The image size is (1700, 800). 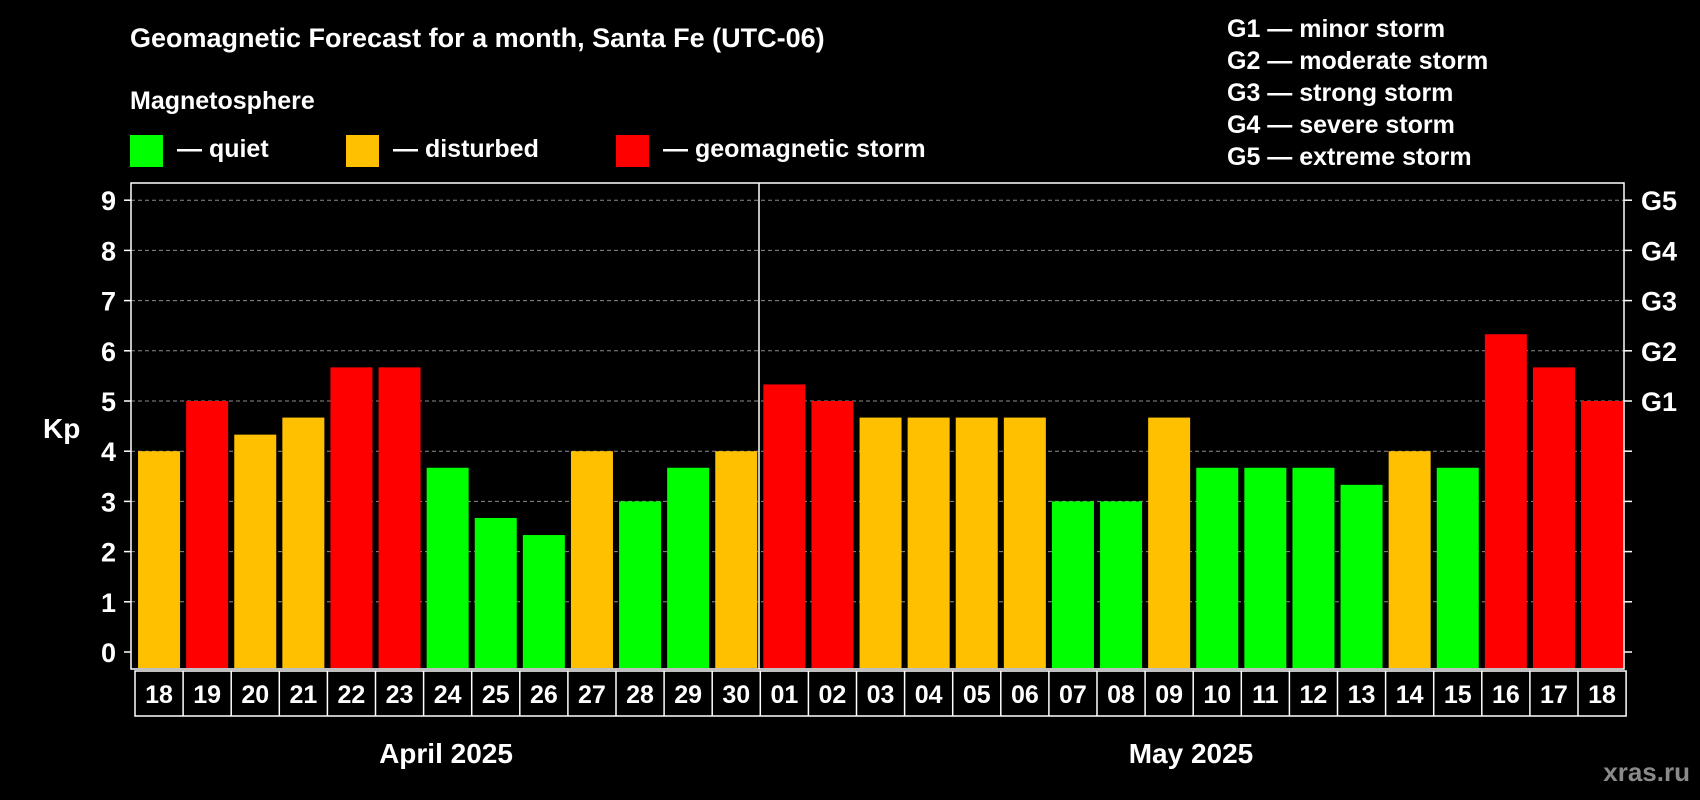 I want to click on storm-scale-g2: G2 — moderate storm, so click(x=1357, y=61).